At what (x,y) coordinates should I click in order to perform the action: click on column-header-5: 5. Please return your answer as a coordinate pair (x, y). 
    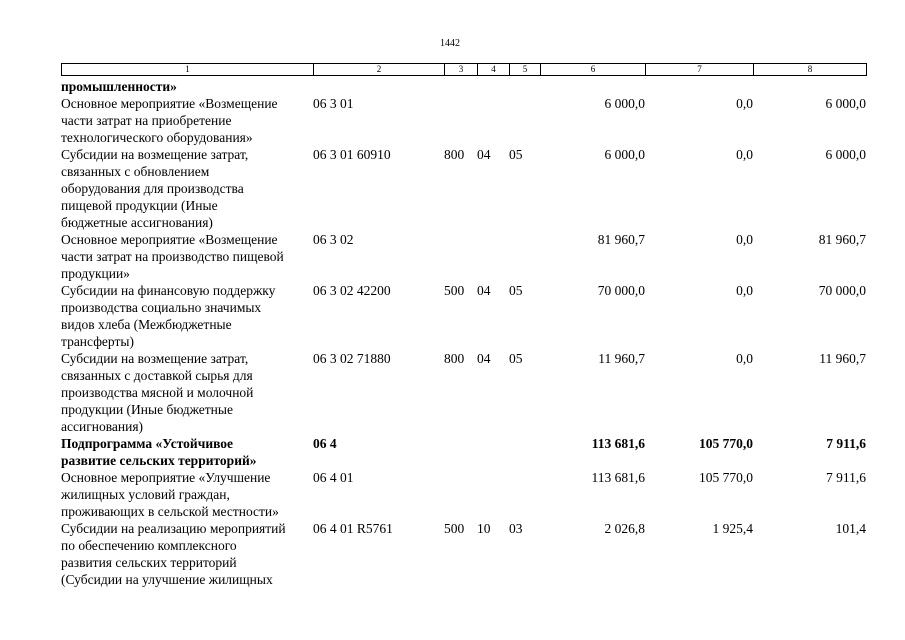
    Looking at the image, I should click on (525, 69).